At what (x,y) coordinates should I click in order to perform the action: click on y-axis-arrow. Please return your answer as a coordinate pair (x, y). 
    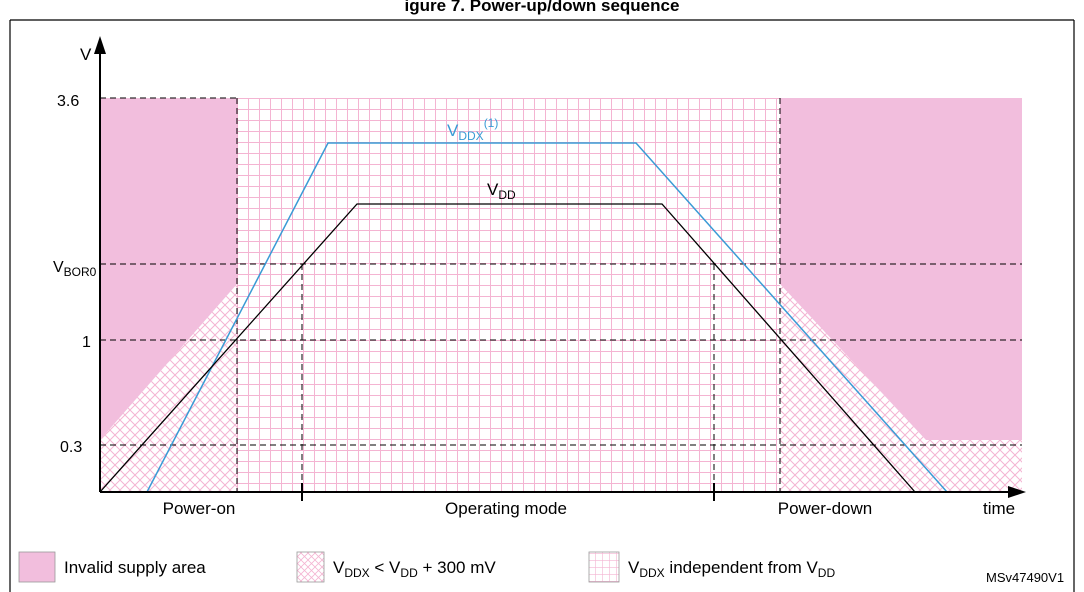
    Looking at the image, I should click on (100, 45).